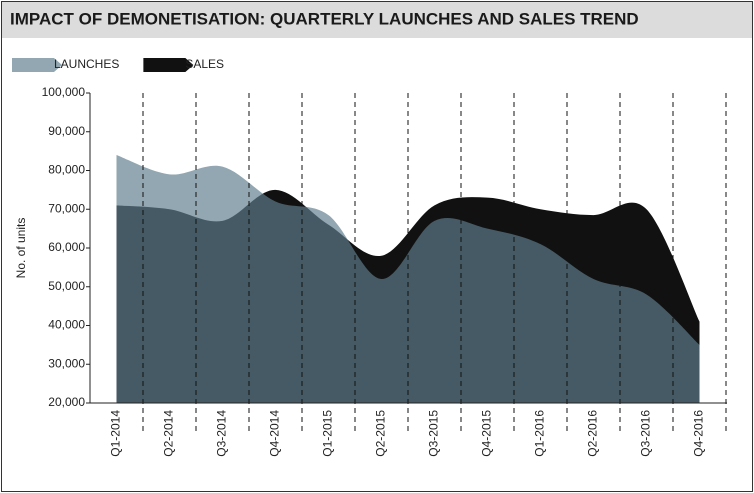  I want to click on x-tick-label: Q1-2016, so click(540, 433).